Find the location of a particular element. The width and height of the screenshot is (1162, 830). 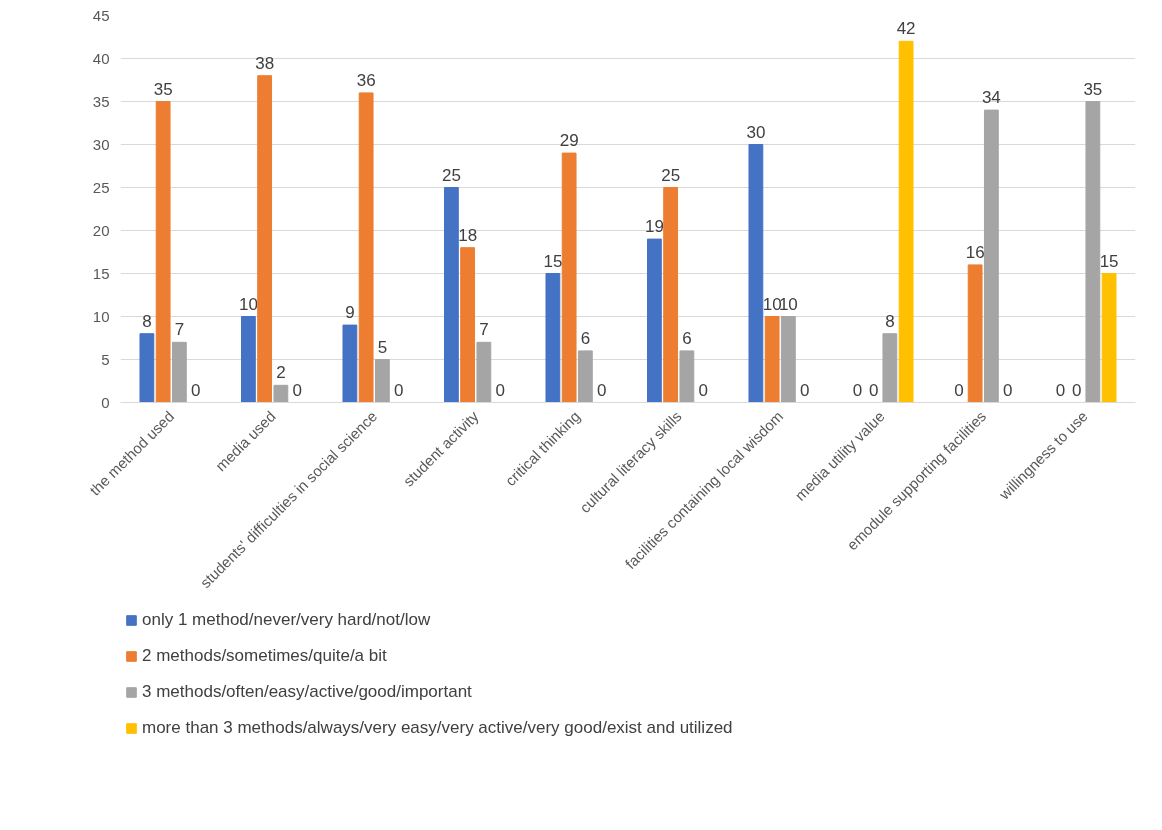

data-label: 10 is located at coordinates (772, 304).